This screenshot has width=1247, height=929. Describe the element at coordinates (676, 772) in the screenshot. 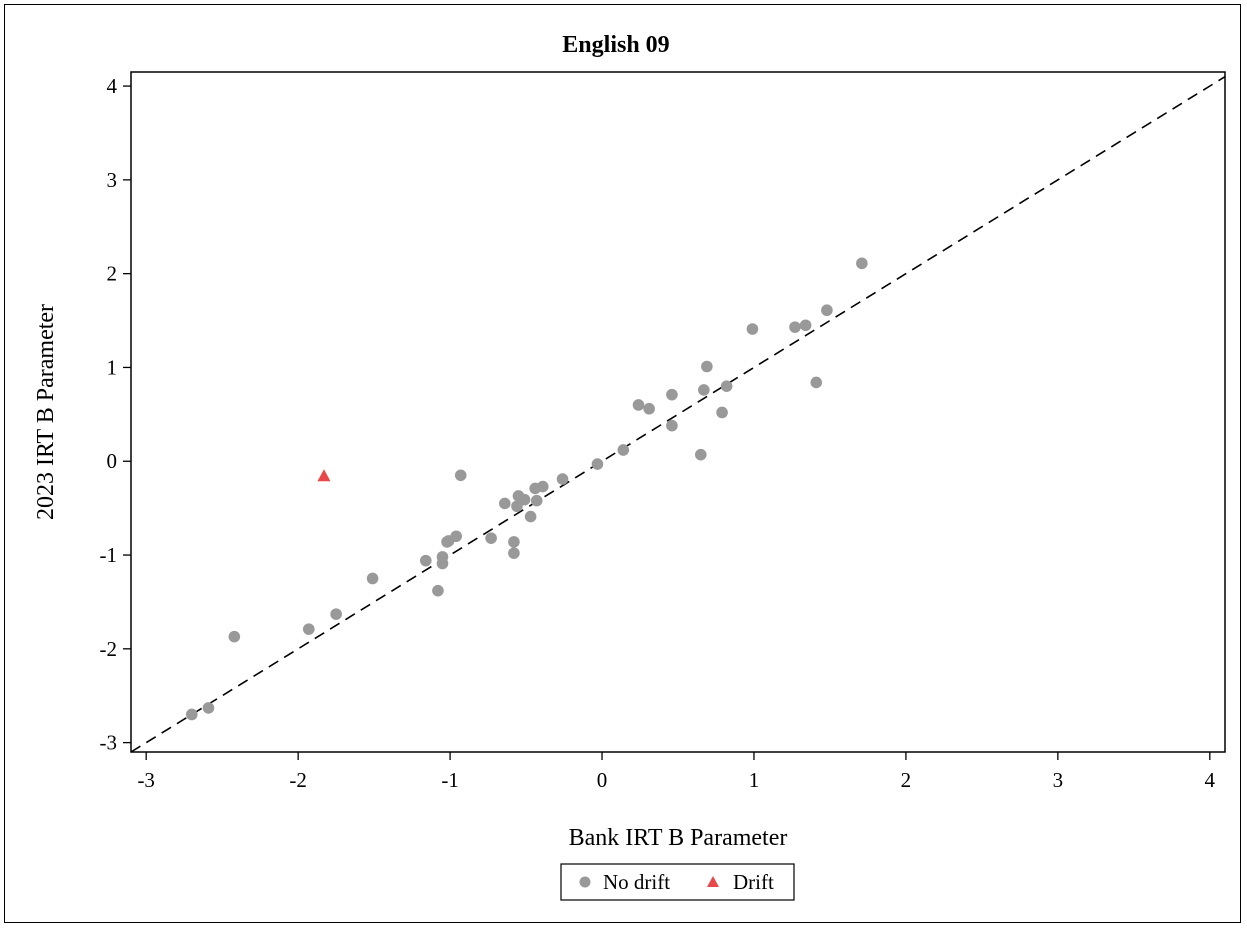

I see `x-axis: -3 -2 -1 0 1 2 3 4` at that location.